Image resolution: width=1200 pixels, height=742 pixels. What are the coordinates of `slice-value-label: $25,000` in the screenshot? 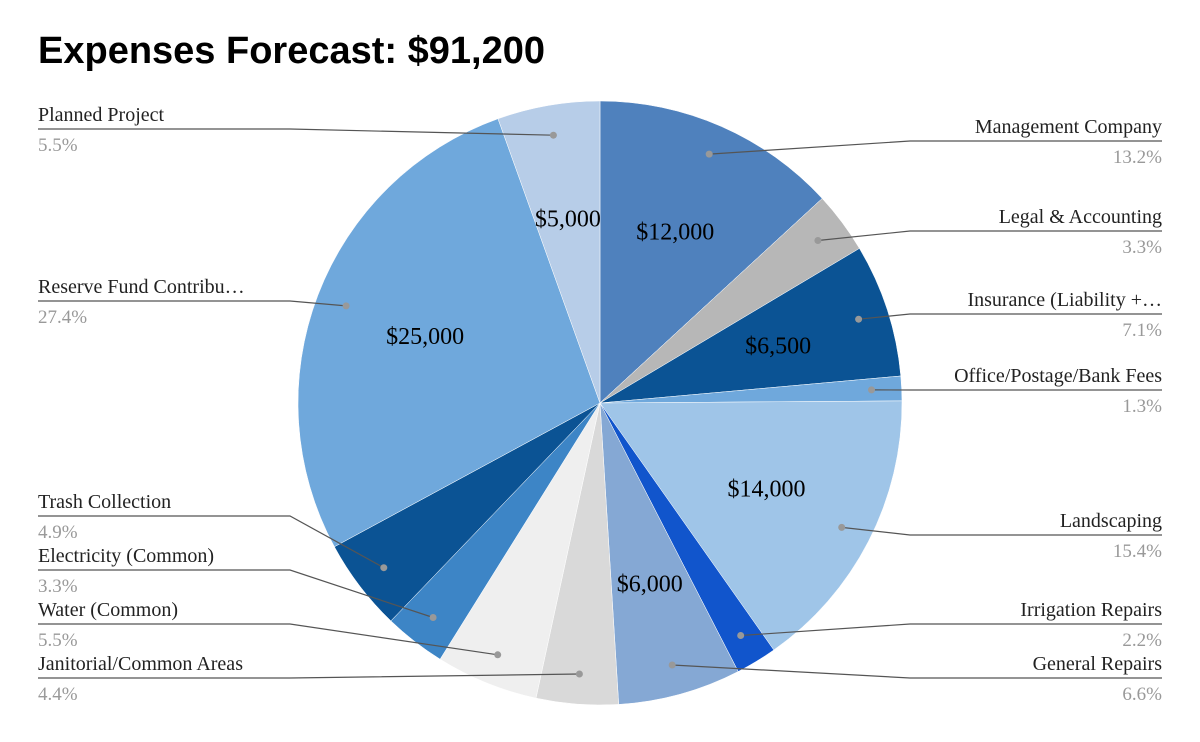 It's located at (425, 337).